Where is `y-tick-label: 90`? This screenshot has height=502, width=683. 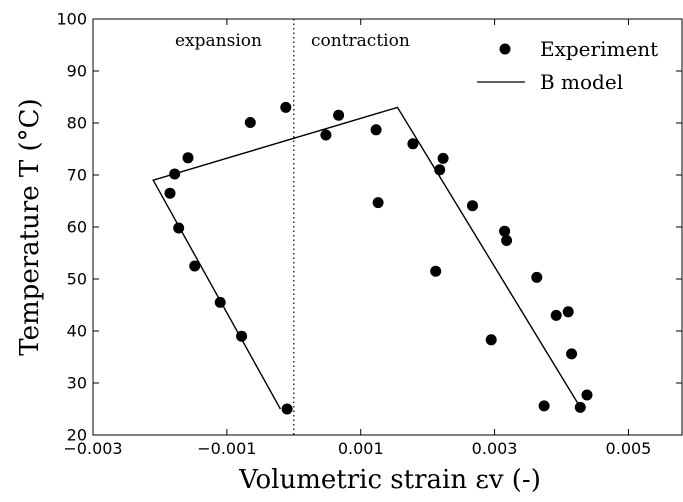
y-tick-label: 90 is located at coordinates (77, 71).